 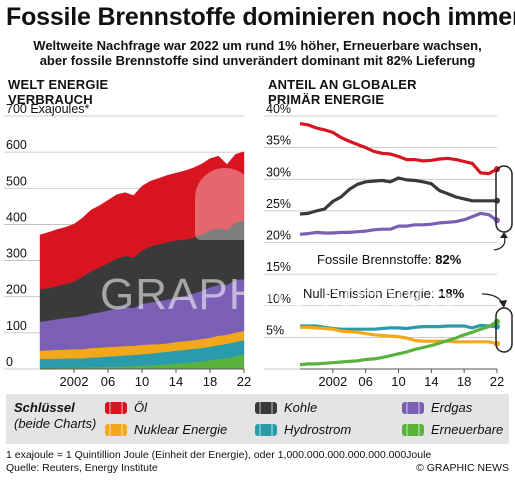 I want to click on right-y-tick-label: 20%, so click(x=278, y=236).